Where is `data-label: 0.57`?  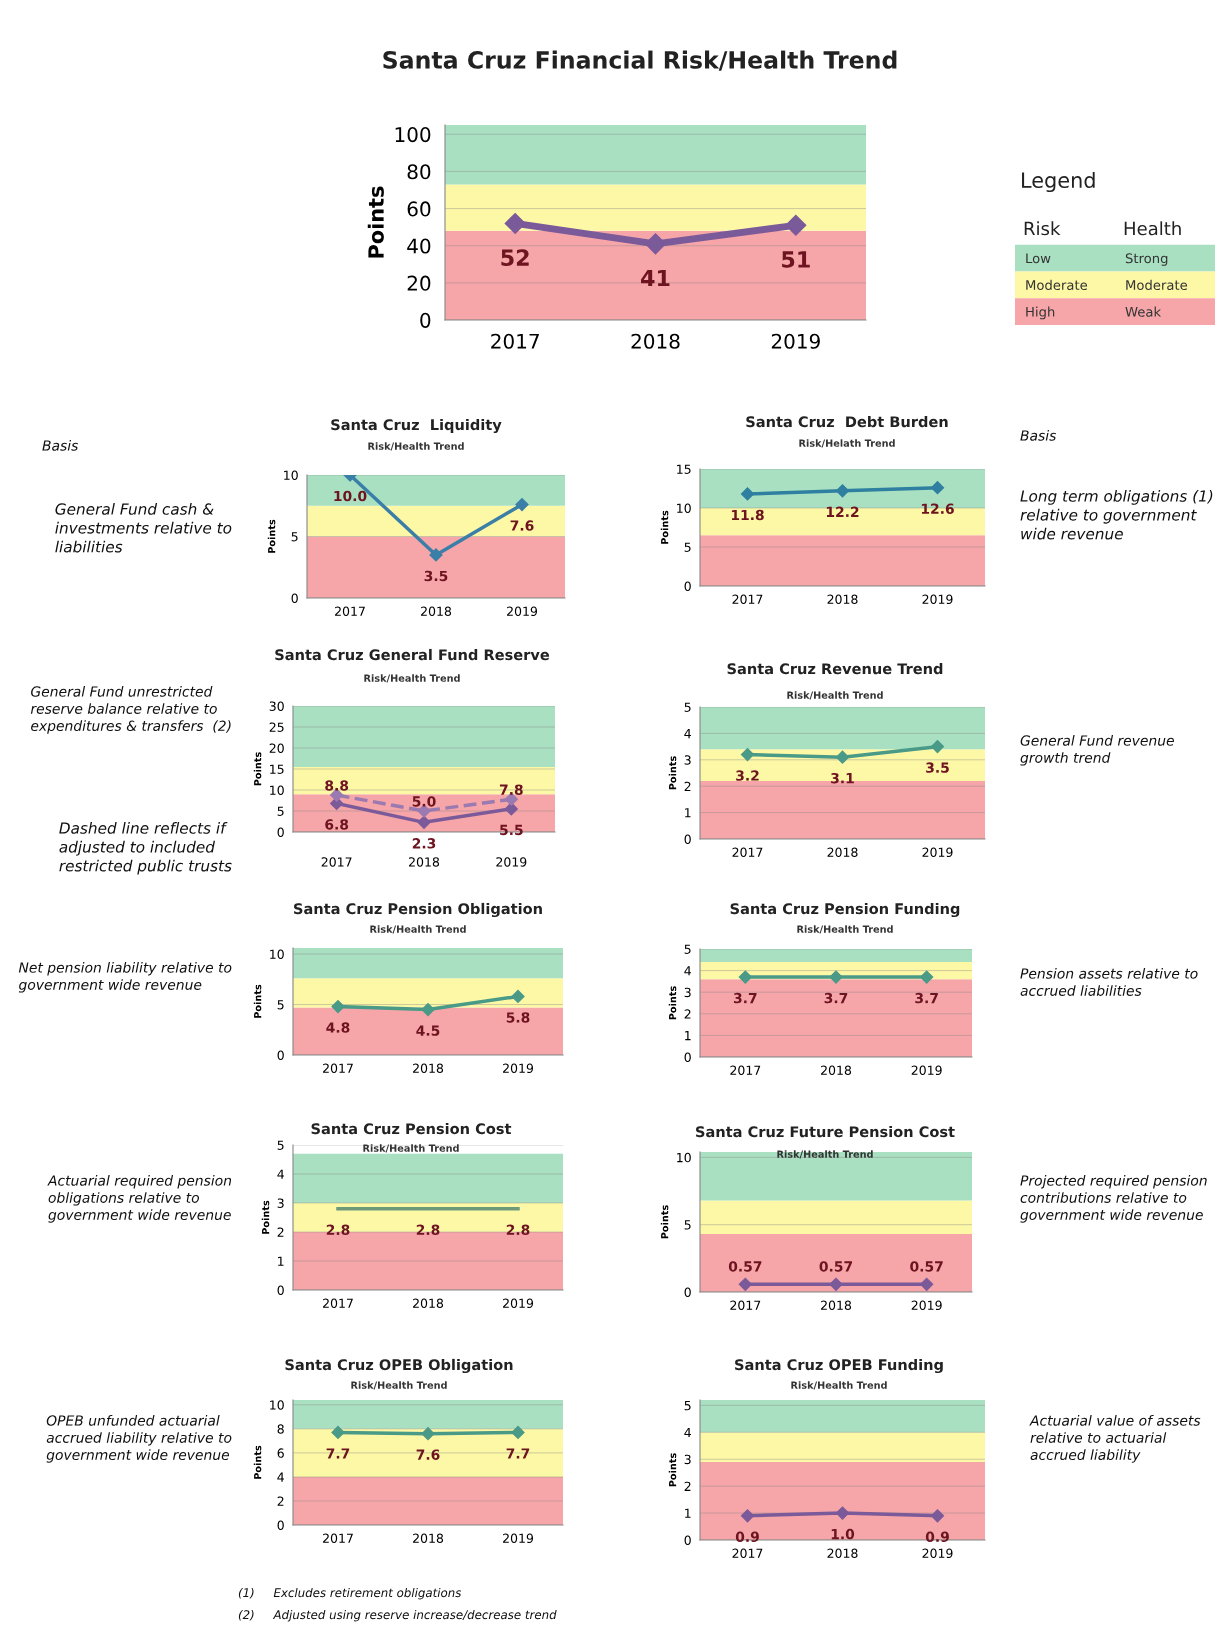 data-label: 0.57 is located at coordinates (836, 1266).